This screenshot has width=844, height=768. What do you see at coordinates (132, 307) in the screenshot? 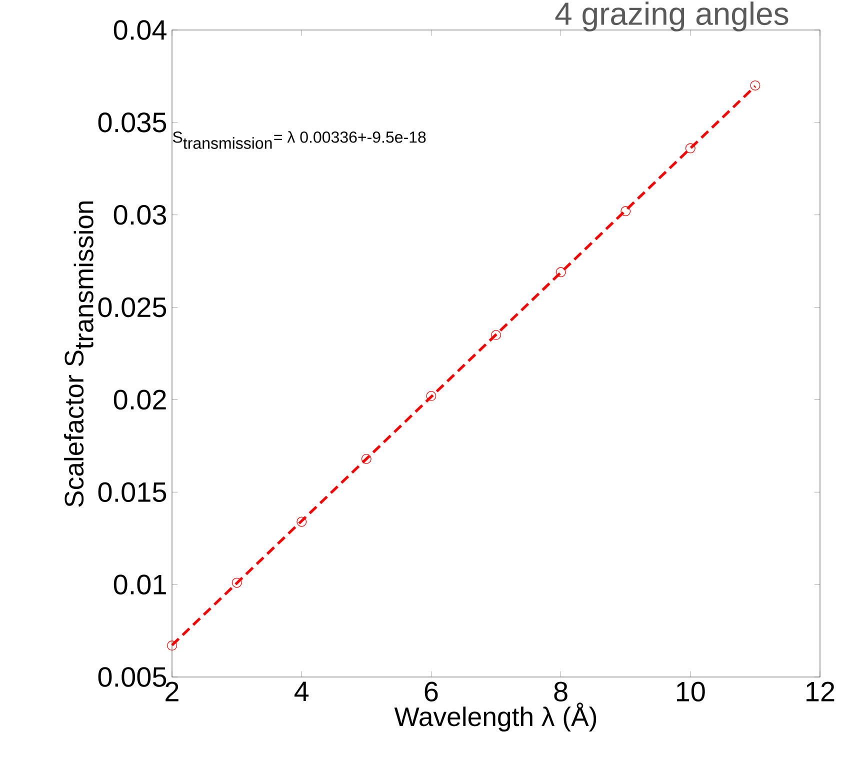
I see `y-tick-label: 0.025` at bounding box center [132, 307].